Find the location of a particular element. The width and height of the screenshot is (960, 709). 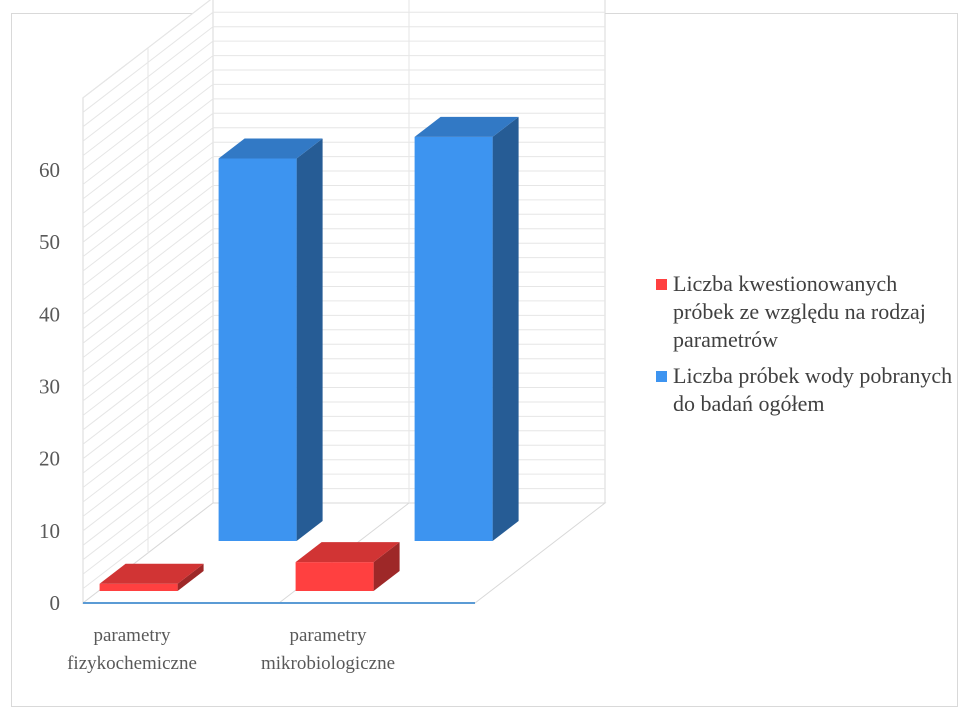

bar-questioned-1-side is located at coordinates (386, 566).